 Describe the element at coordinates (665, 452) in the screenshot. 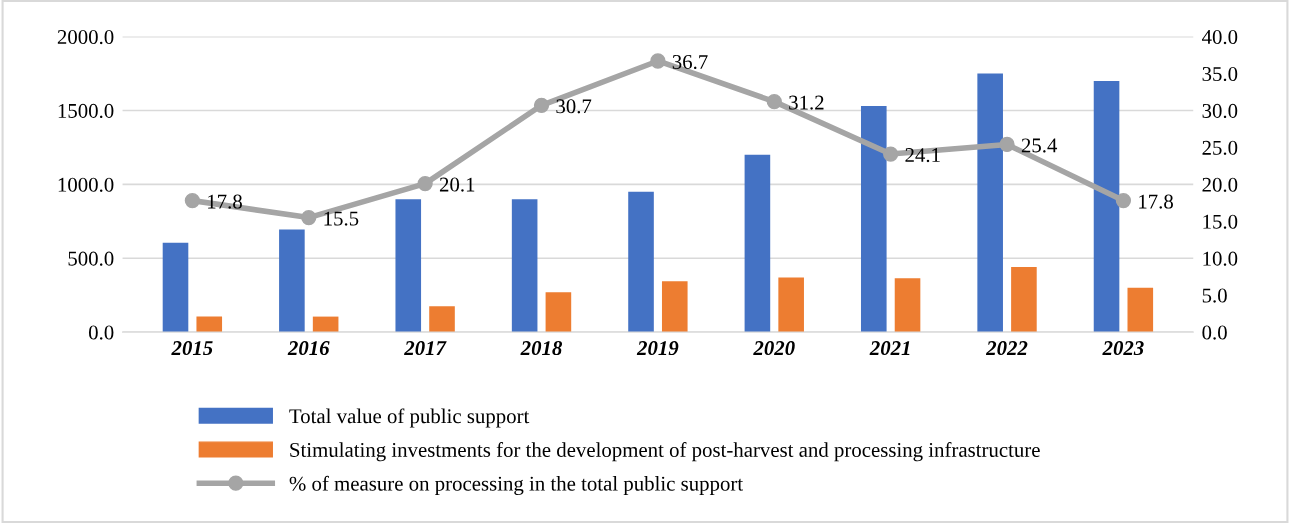

I see `legend-label: Stimulating investments for the development of post-harvest and processing infrastructure` at that location.